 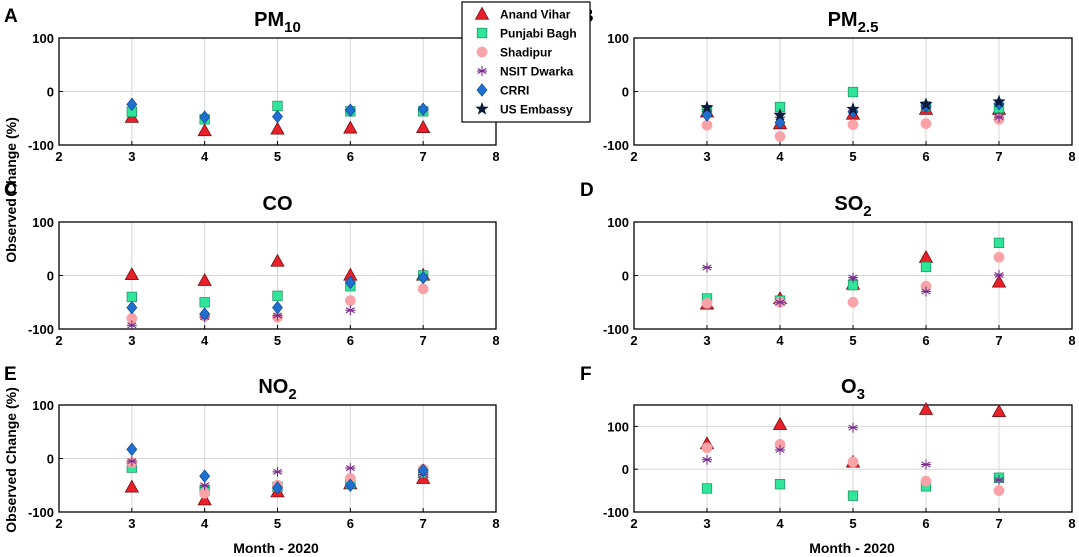 I want to click on legend-entry: CRRI, so click(x=502, y=90).